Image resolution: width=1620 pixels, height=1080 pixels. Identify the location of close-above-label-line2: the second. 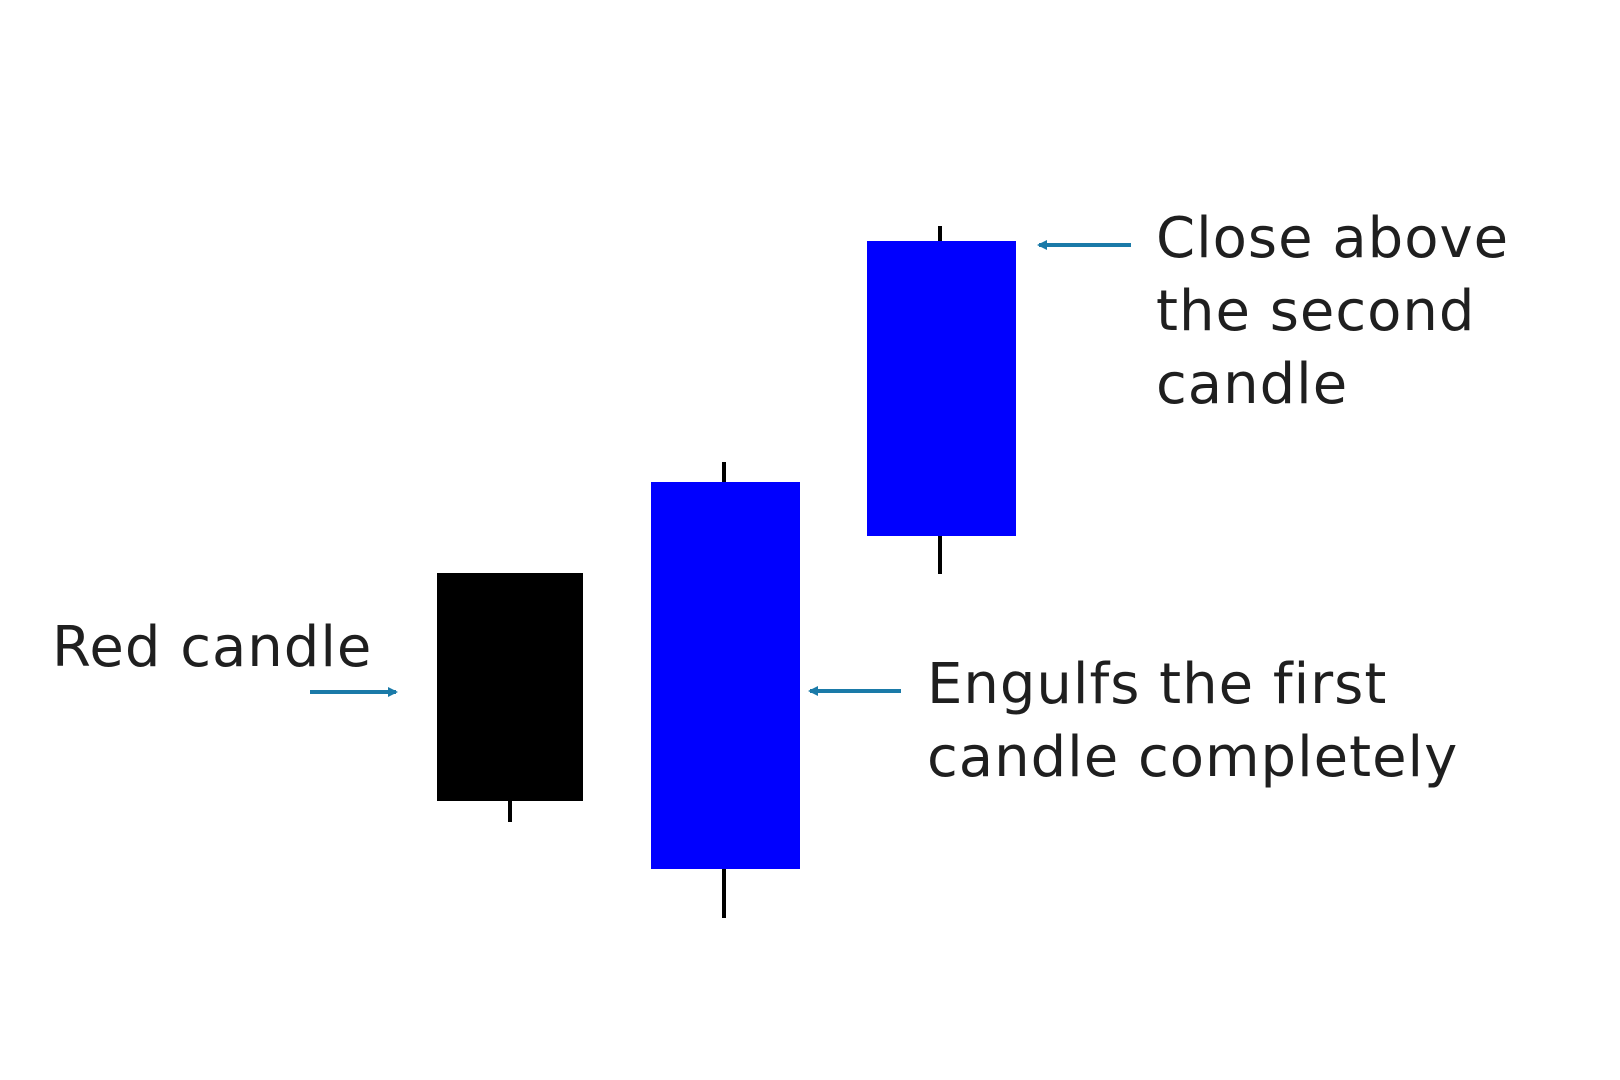
(1315, 311).